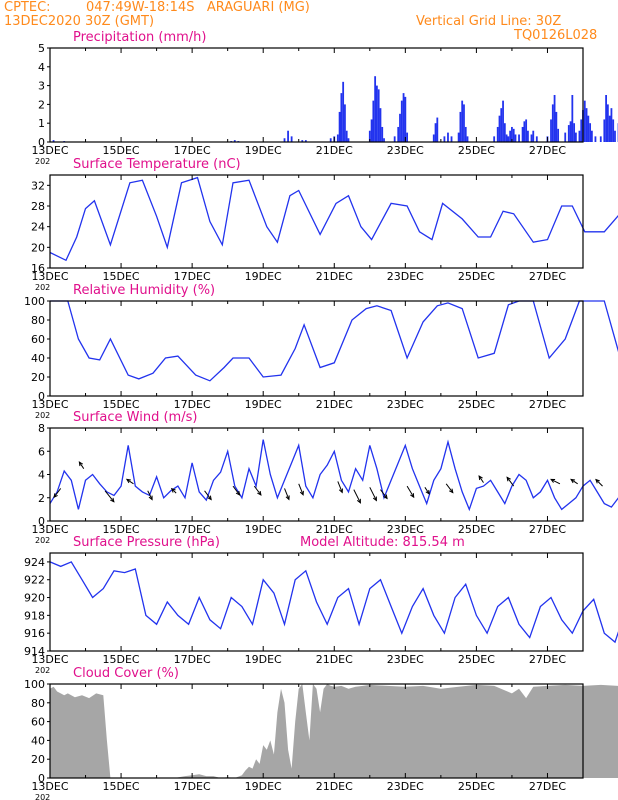 This screenshot has width=618, height=800. Describe the element at coordinates (34, 615) in the screenshot. I see `y-tick-label: 918` at that location.